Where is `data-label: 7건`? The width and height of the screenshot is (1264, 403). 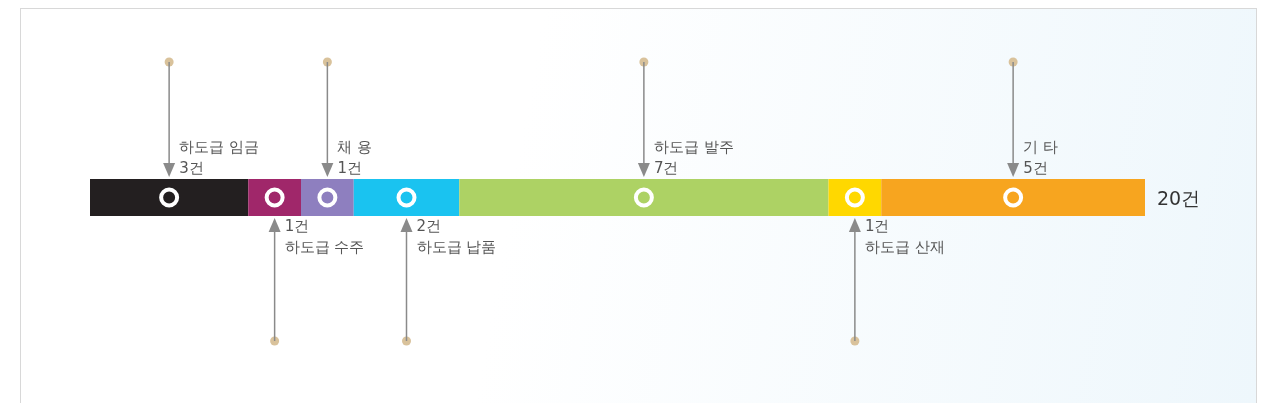
data-label: 7건 is located at coordinates (666, 168).